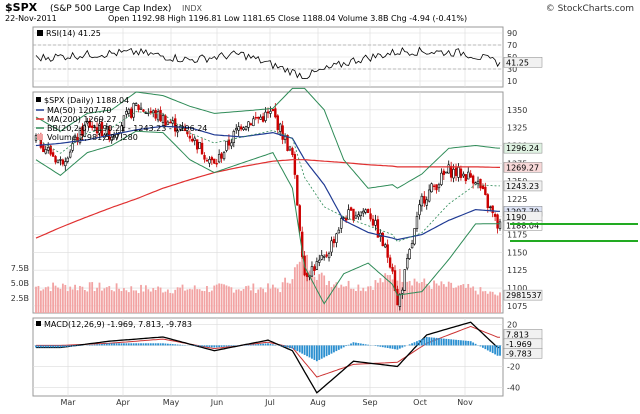 The height and width of the screenshot is (414, 640). I want to click on volume-value-badge: 2981537, so click(524, 295).